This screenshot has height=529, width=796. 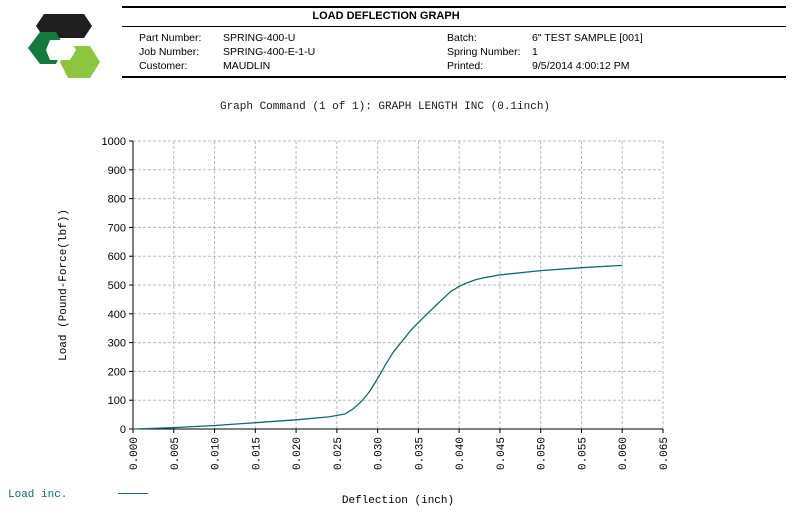 What do you see at coordinates (259, 38) in the screenshot?
I see `part-number-value: SPRING-400-U` at bounding box center [259, 38].